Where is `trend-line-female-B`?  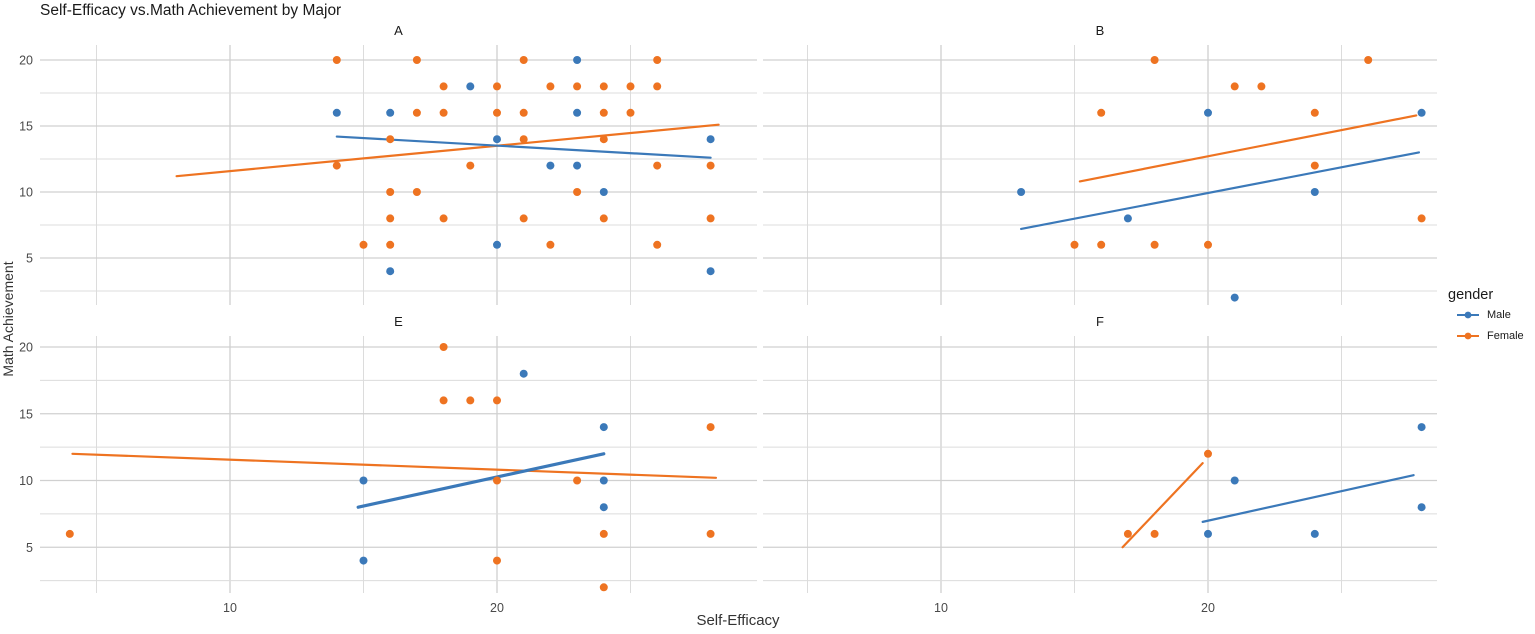
trend-line-female-B is located at coordinates (1248, 148).